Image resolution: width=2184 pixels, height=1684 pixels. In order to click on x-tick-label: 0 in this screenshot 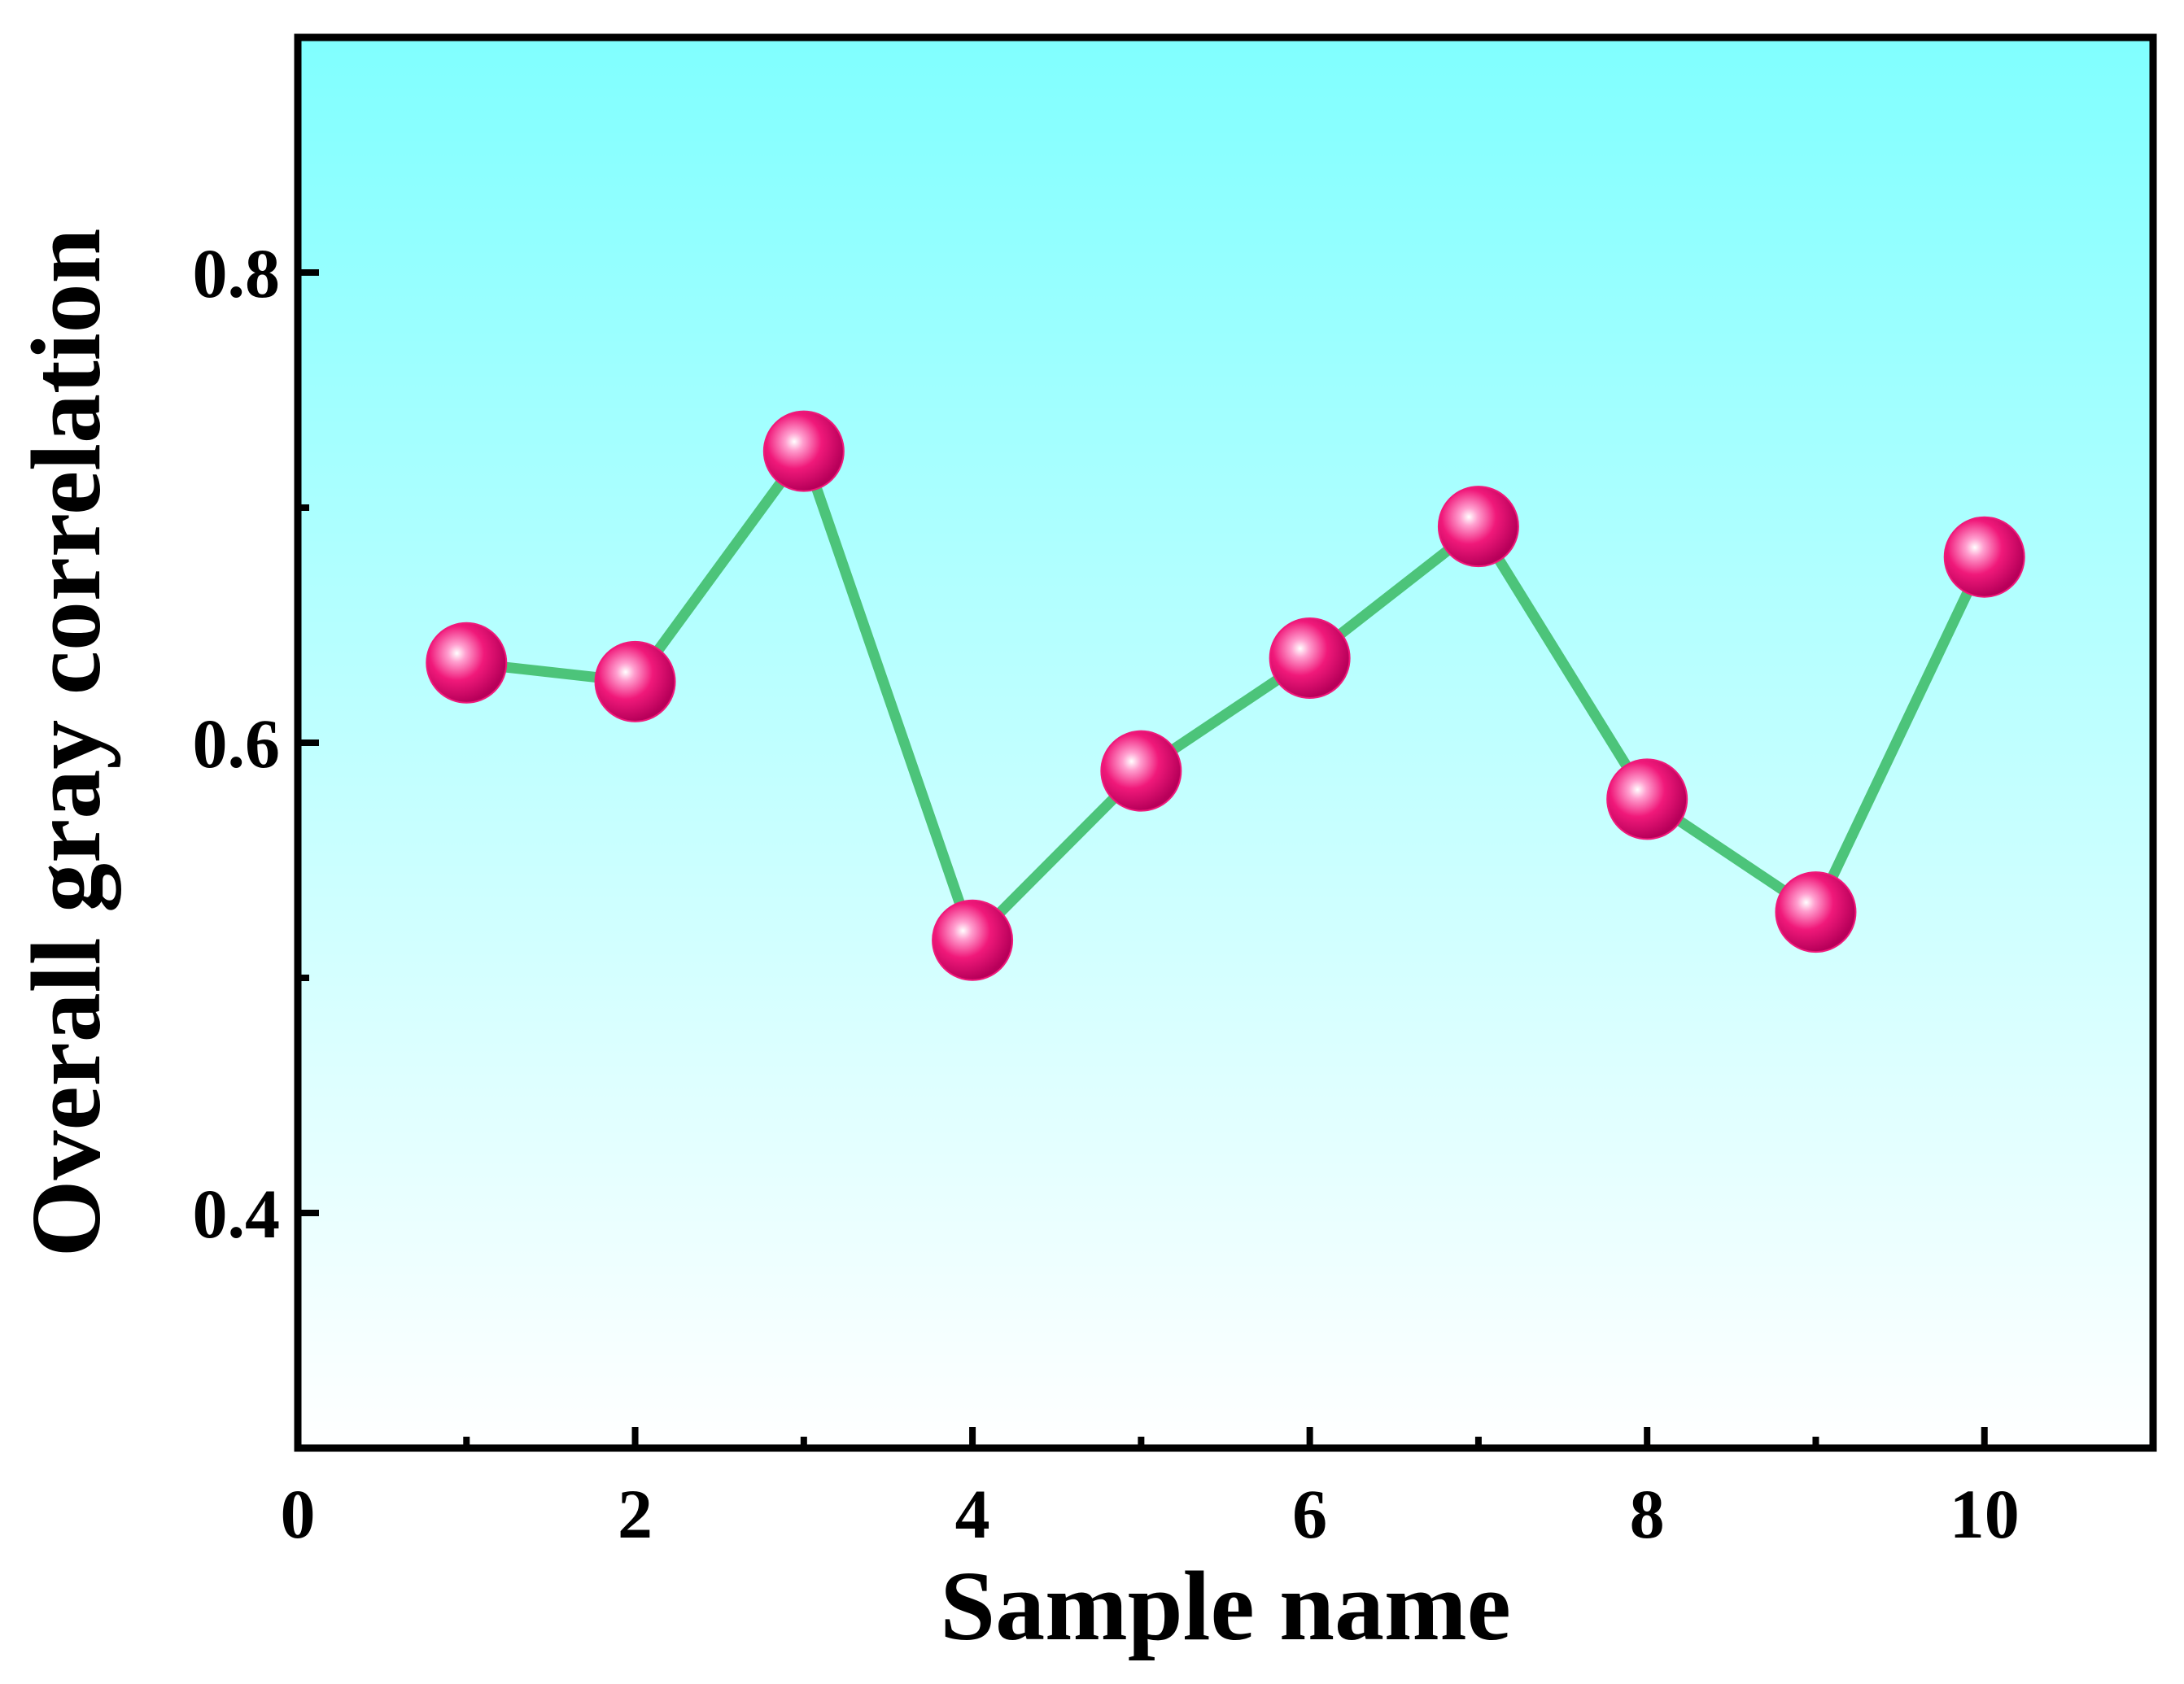, I will do `click(299, 1514)`.